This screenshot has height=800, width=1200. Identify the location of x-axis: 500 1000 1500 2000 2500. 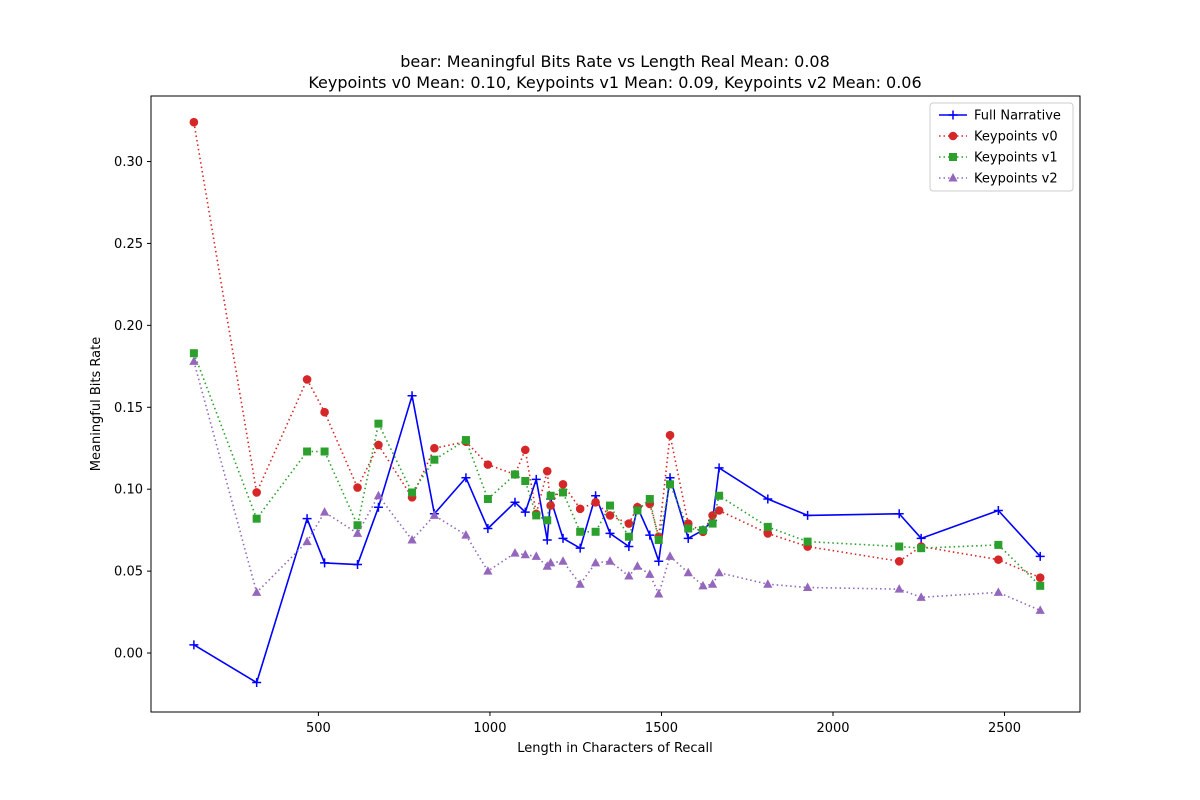
(663, 724).